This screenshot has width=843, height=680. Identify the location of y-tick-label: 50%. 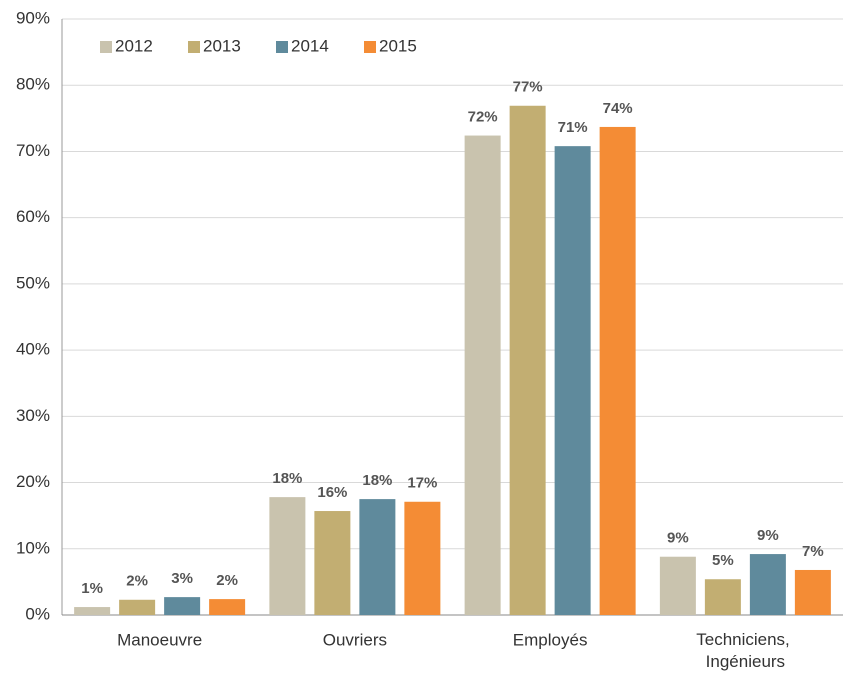
(33, 282).